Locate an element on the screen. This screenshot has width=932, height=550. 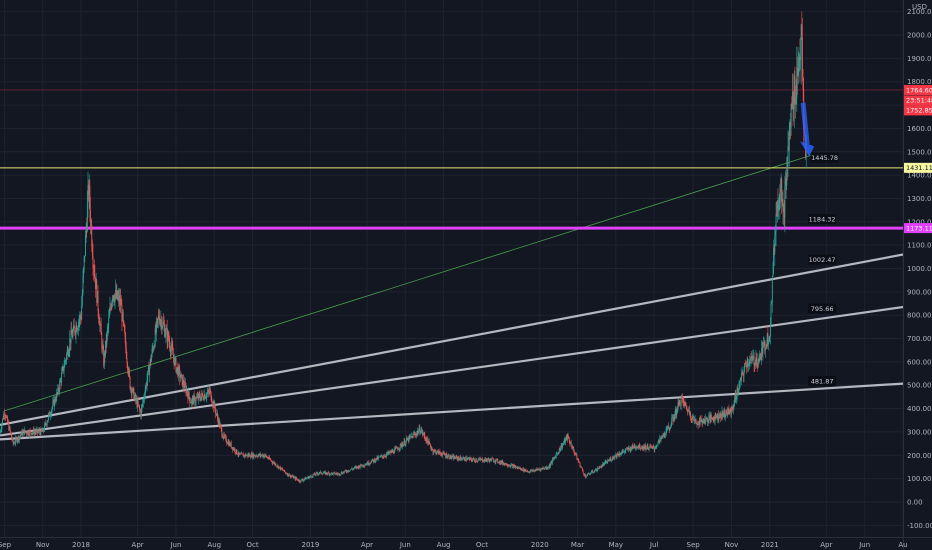
y-tick-label: 0.00 is located at coordinates (915, 502).